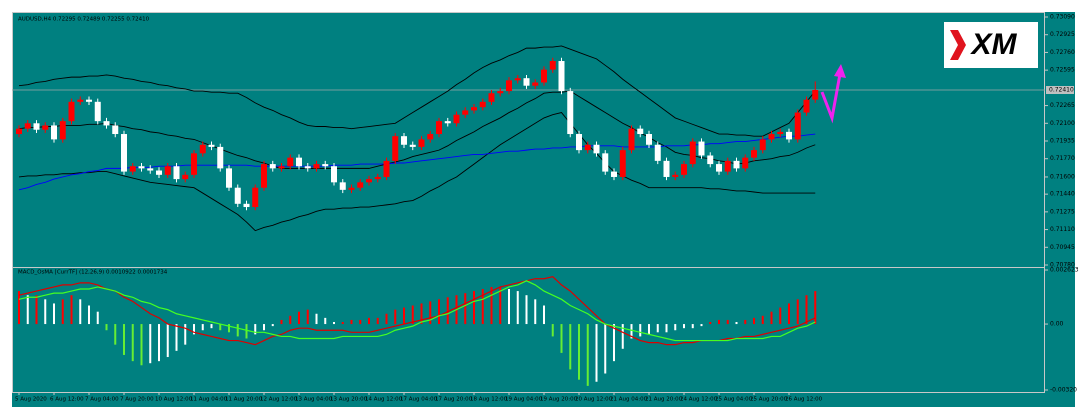 The image size is (1087, 417). I want to click on x-tick-label: 12 Aug 12:00, so click(279, 400).